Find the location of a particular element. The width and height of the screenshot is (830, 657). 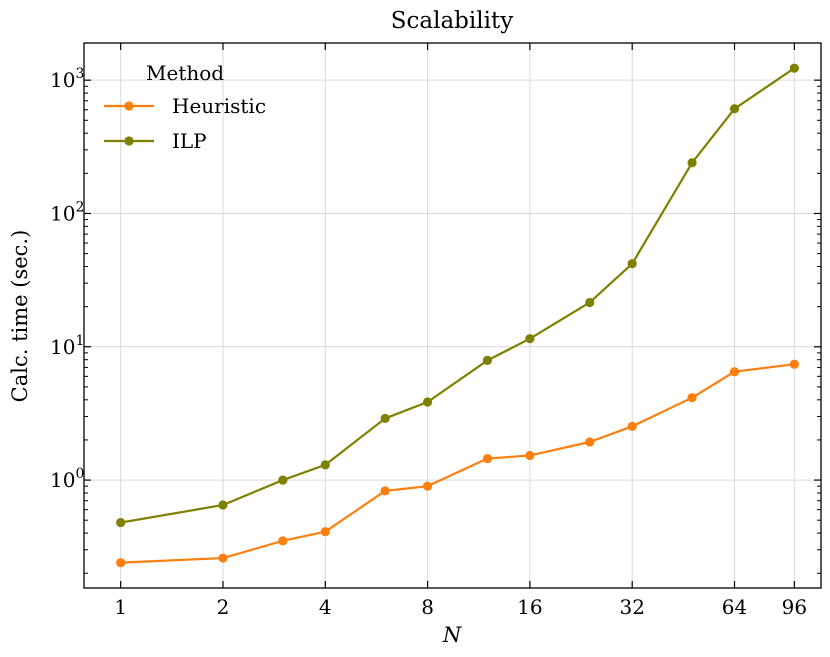

legend-label: ILP is located at coordinates (189, 141).